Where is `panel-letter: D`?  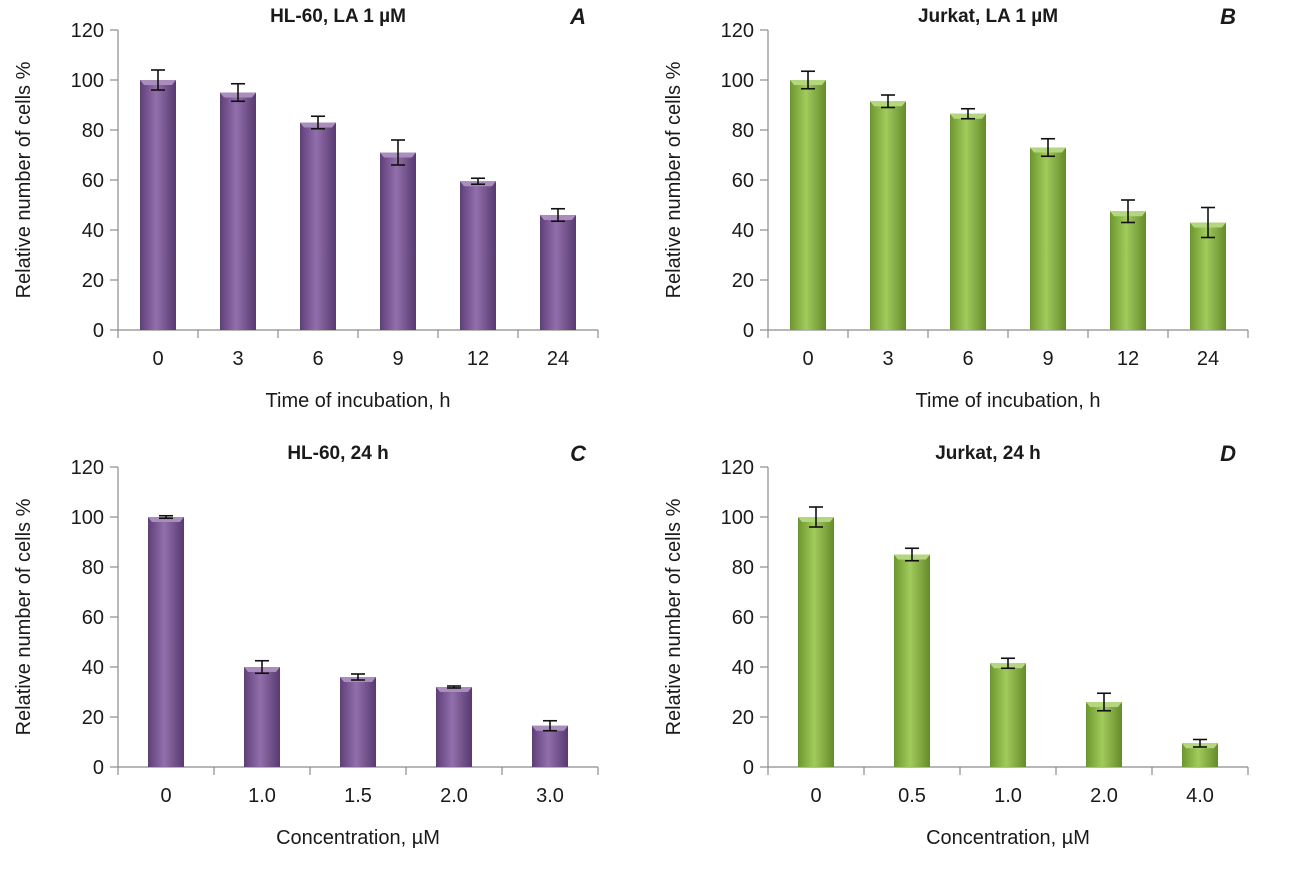 panel-letter: D is located at coordinates (1228, 453).